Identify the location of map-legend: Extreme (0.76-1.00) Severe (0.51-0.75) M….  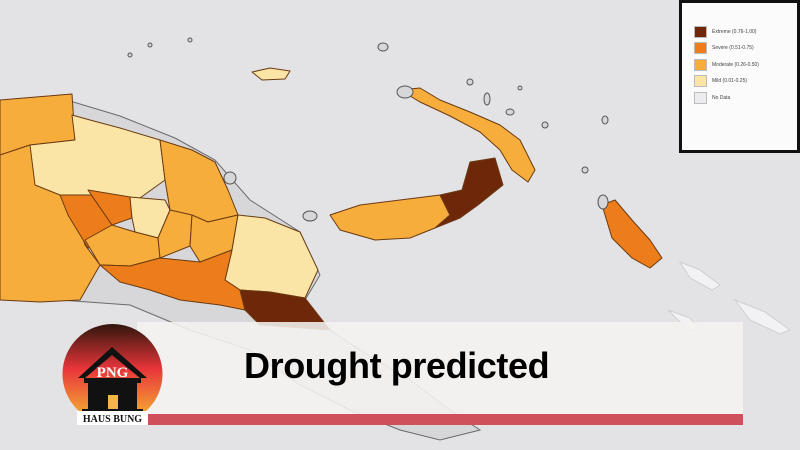
(739, 76).